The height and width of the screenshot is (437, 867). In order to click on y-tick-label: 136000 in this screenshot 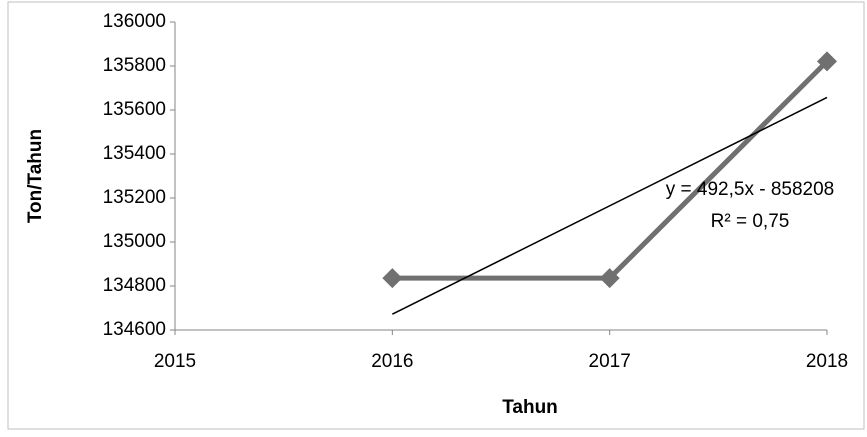, I will do `click(134, 21)`.